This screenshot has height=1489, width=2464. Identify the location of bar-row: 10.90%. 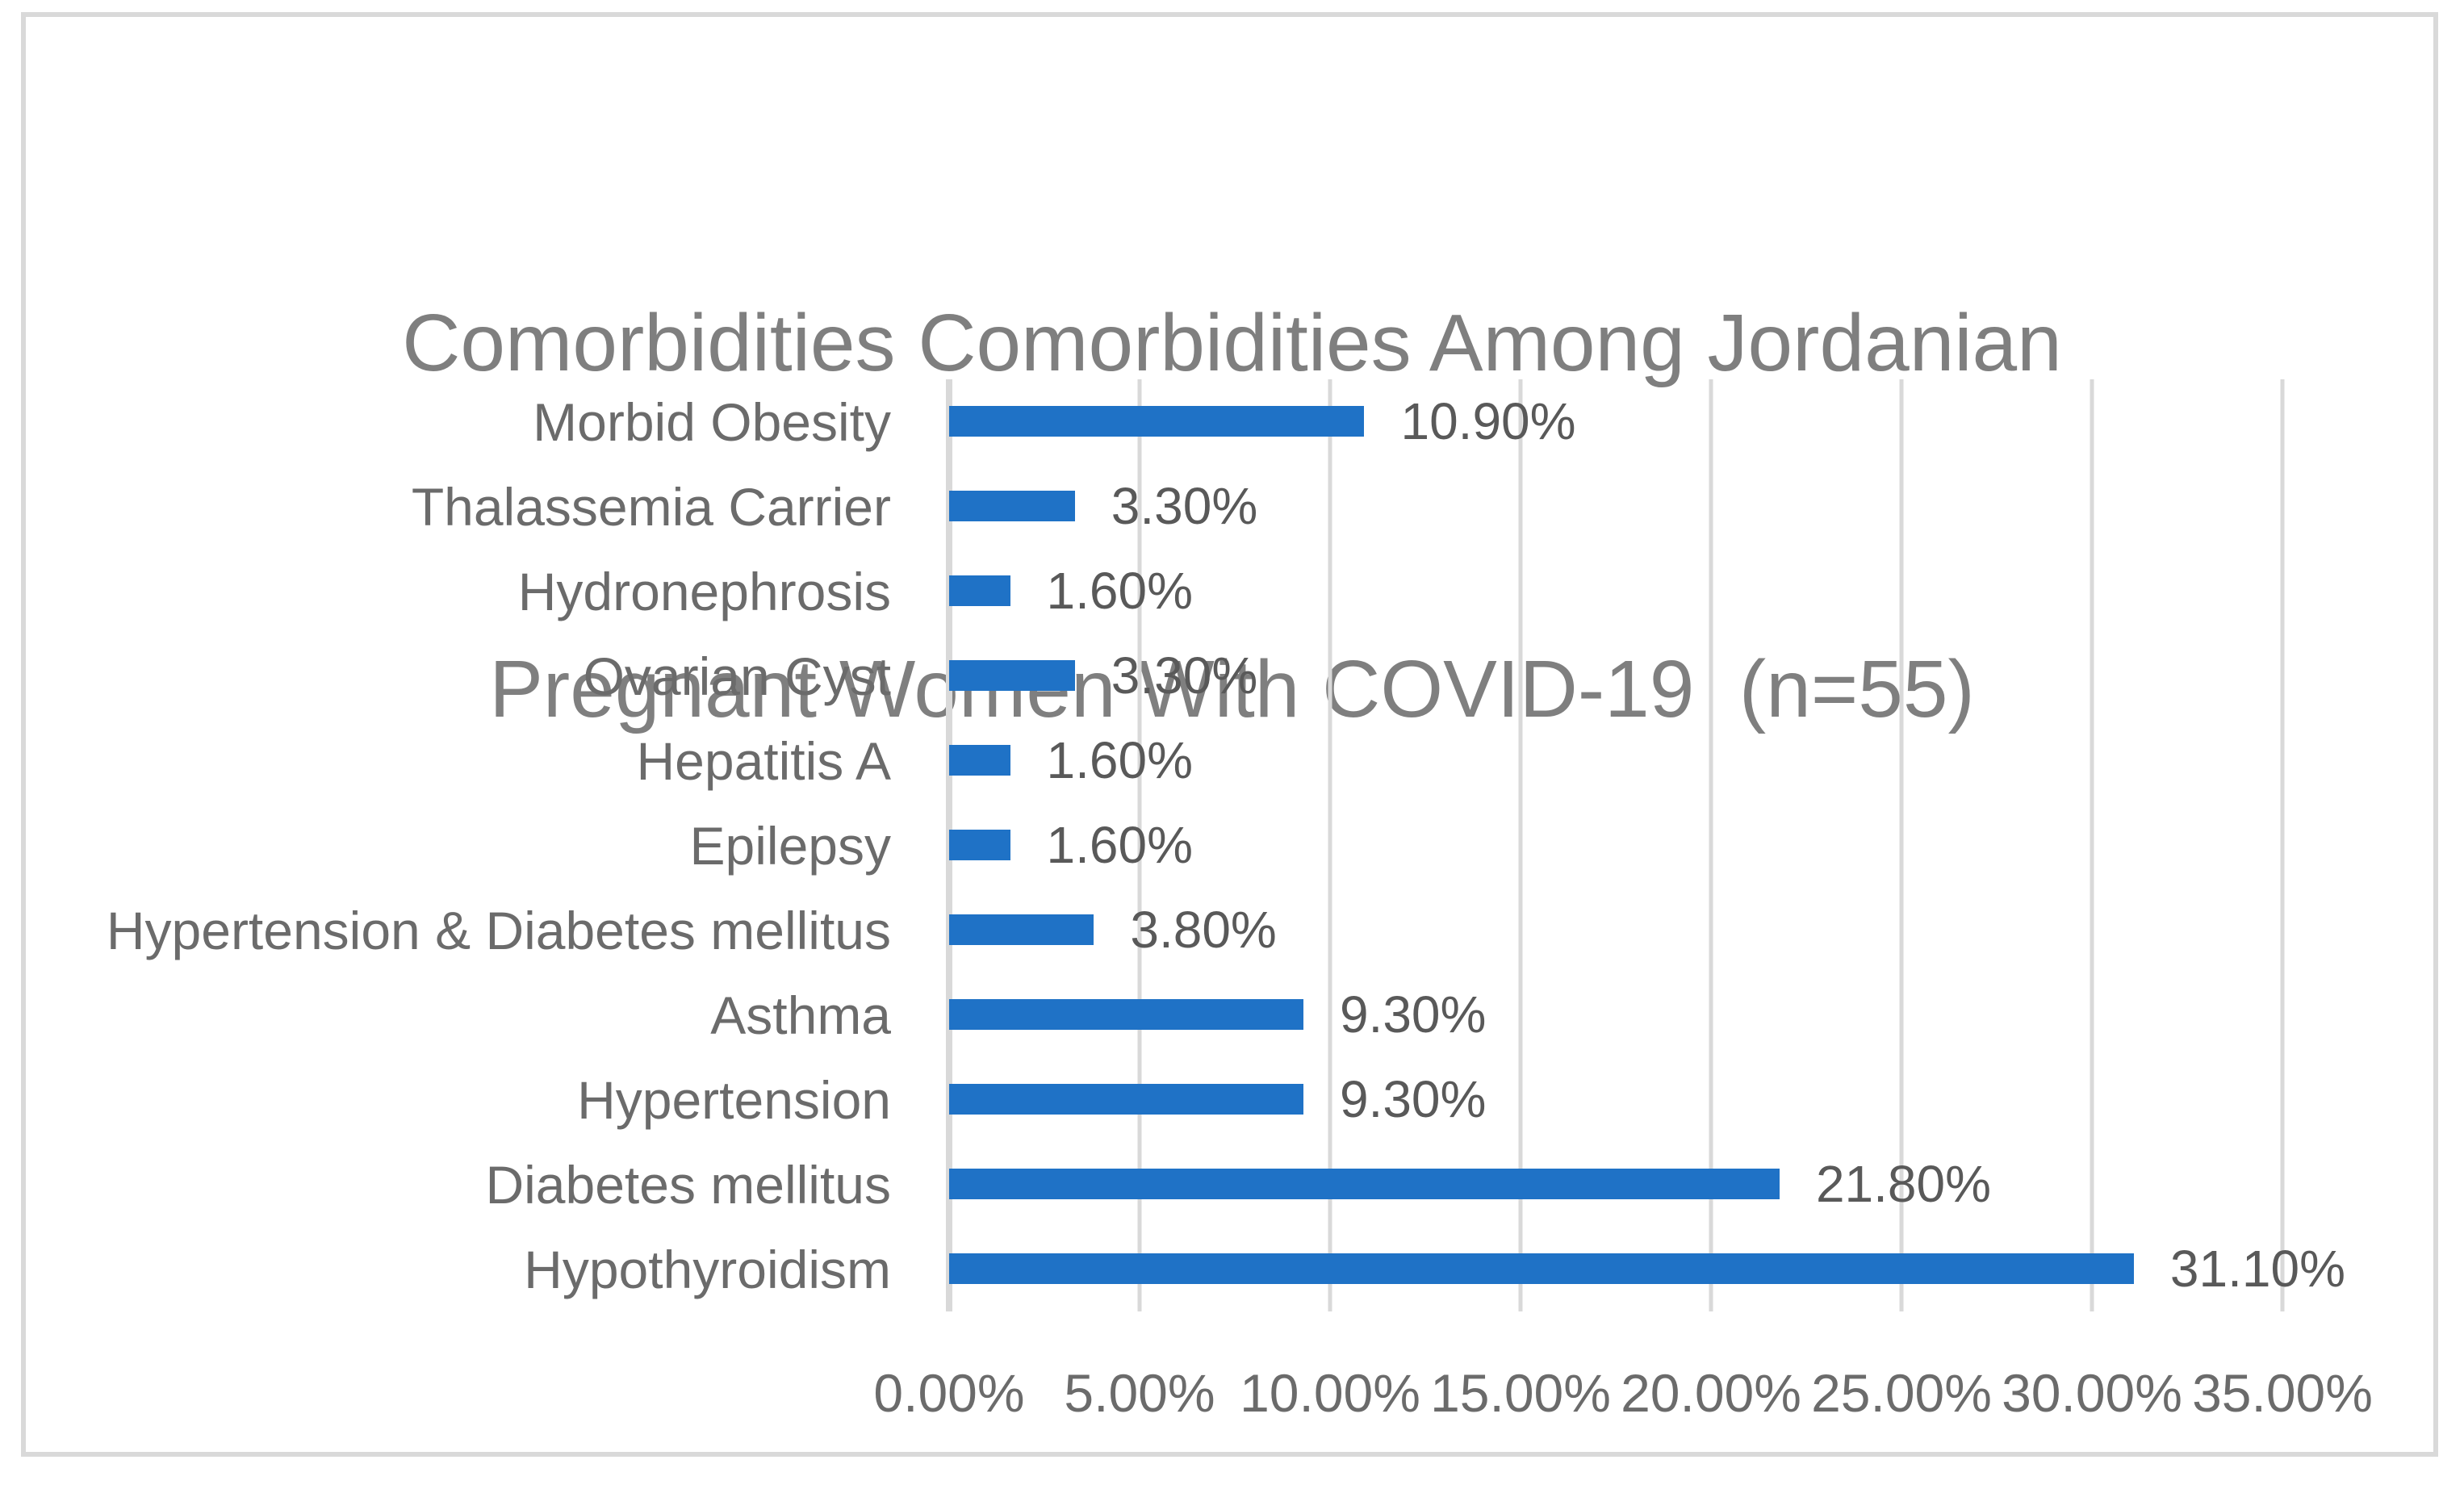
(1615, 422).